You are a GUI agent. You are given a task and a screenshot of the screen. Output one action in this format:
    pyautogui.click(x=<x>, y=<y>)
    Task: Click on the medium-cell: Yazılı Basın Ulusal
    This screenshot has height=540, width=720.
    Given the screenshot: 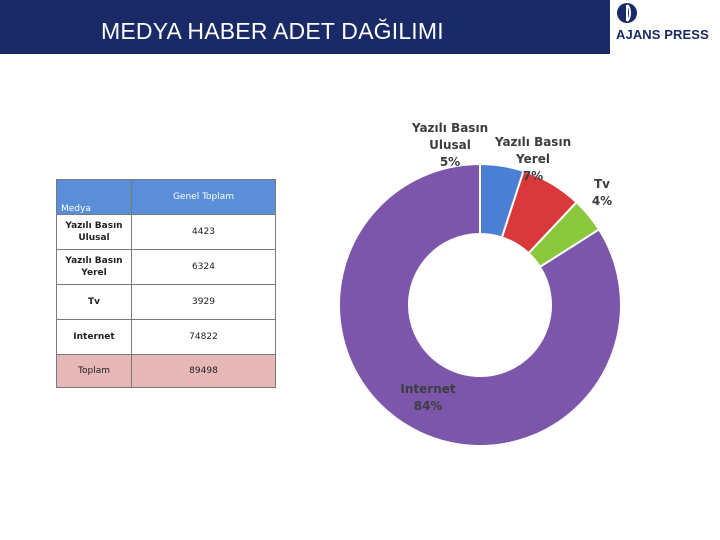 What is the action you would take?
    pyautogui.click(x=94, y=232)
    